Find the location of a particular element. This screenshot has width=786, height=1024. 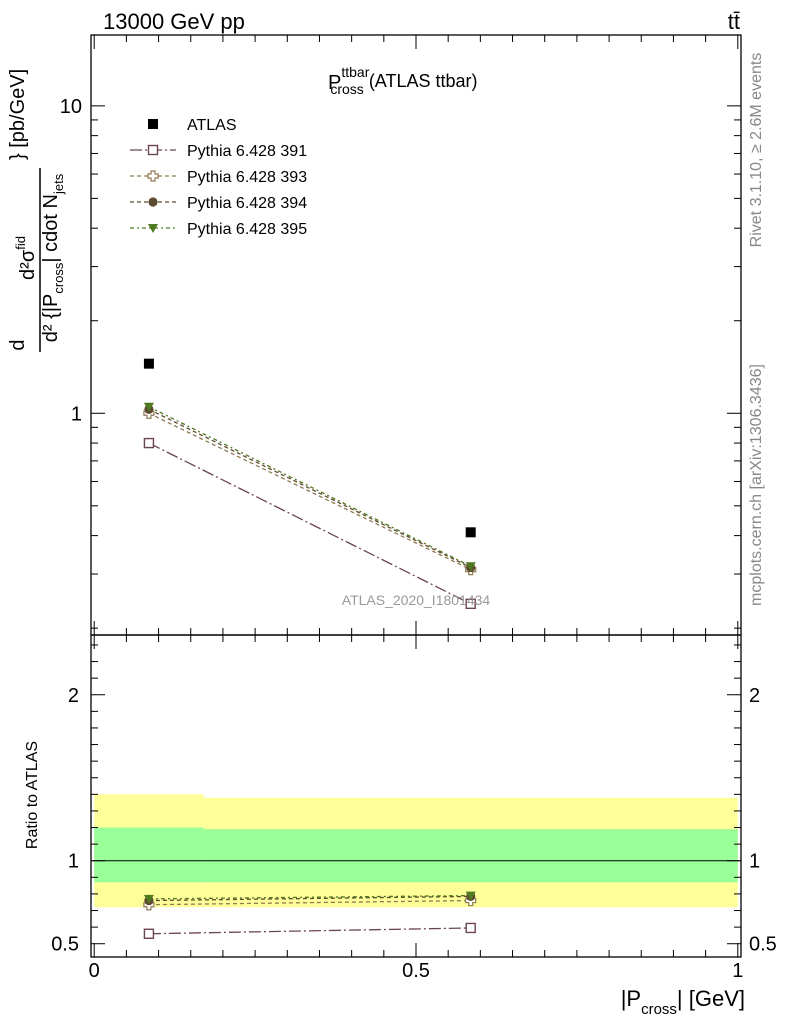

rivet-version-label: Rivet 3.1.10, ≥ 2.6M events is located at coordinates (756, 150).